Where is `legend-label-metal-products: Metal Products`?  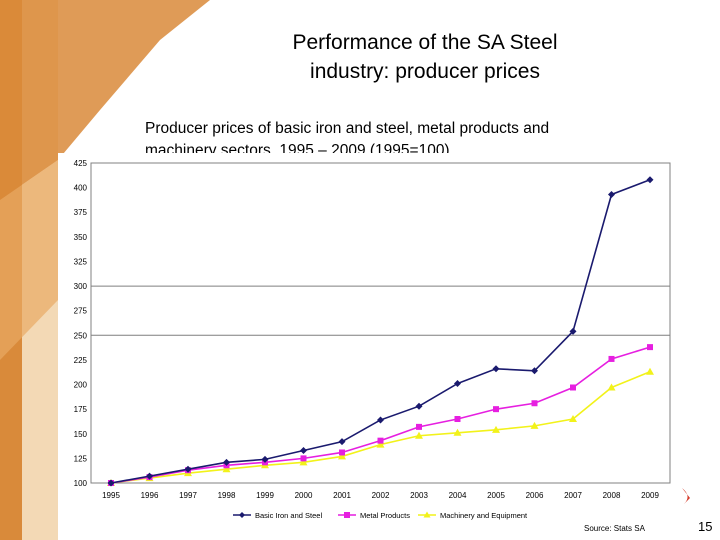 legend-label-metal-products: Metal Products is located at coordinates (385, 515).